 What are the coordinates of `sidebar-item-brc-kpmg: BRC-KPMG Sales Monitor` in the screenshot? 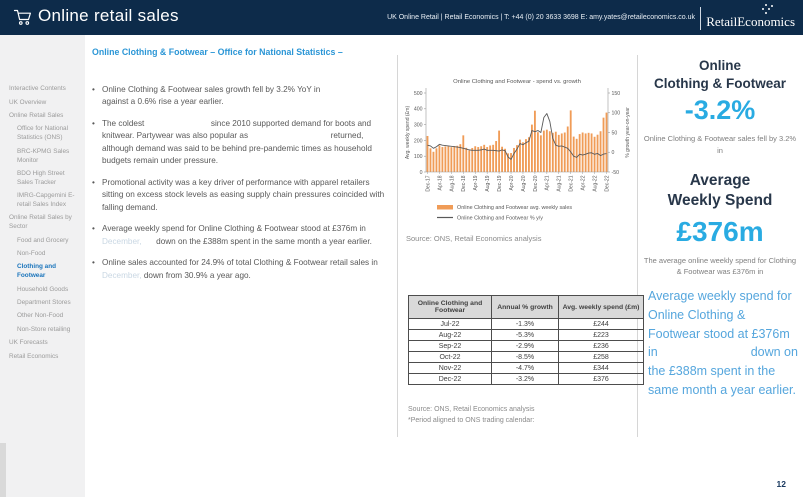 It's located at (43, 155).